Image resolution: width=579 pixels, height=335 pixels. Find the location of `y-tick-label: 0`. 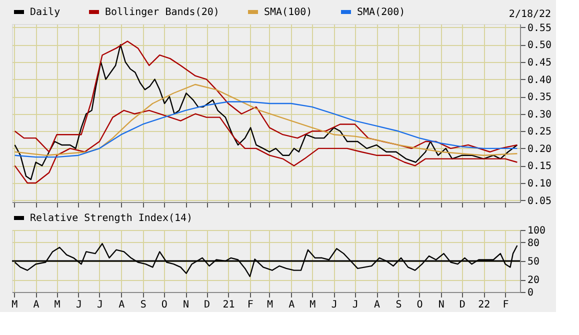

y-tick-label: 0 is located at coordinates (531, 293).